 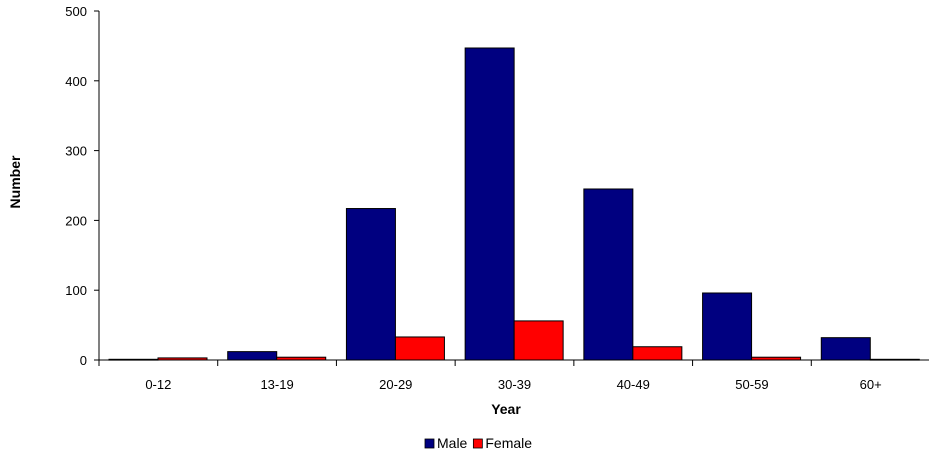 I want to click on y-tick-label: 300, so click(x=76, y=151).